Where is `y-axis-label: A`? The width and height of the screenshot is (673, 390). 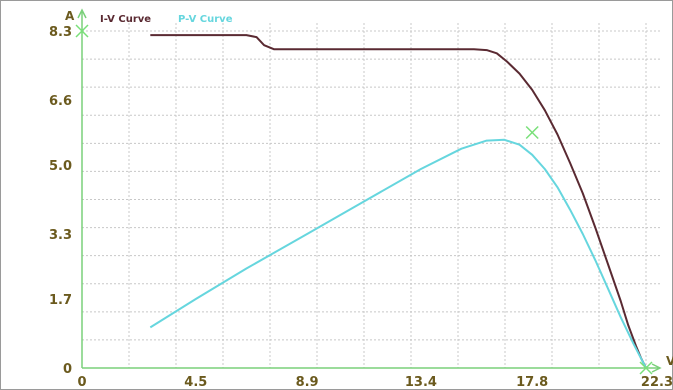 y-axis-label: A is located at coordinates (70, 16).